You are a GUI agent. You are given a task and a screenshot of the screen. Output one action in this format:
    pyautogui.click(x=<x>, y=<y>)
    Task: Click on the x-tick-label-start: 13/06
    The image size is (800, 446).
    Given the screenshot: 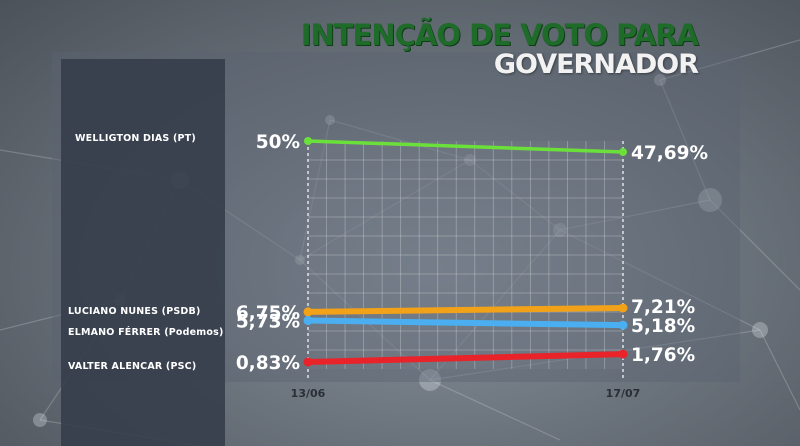 What is the action you would take?
    pyautogui.click(x=308, y=393)
    